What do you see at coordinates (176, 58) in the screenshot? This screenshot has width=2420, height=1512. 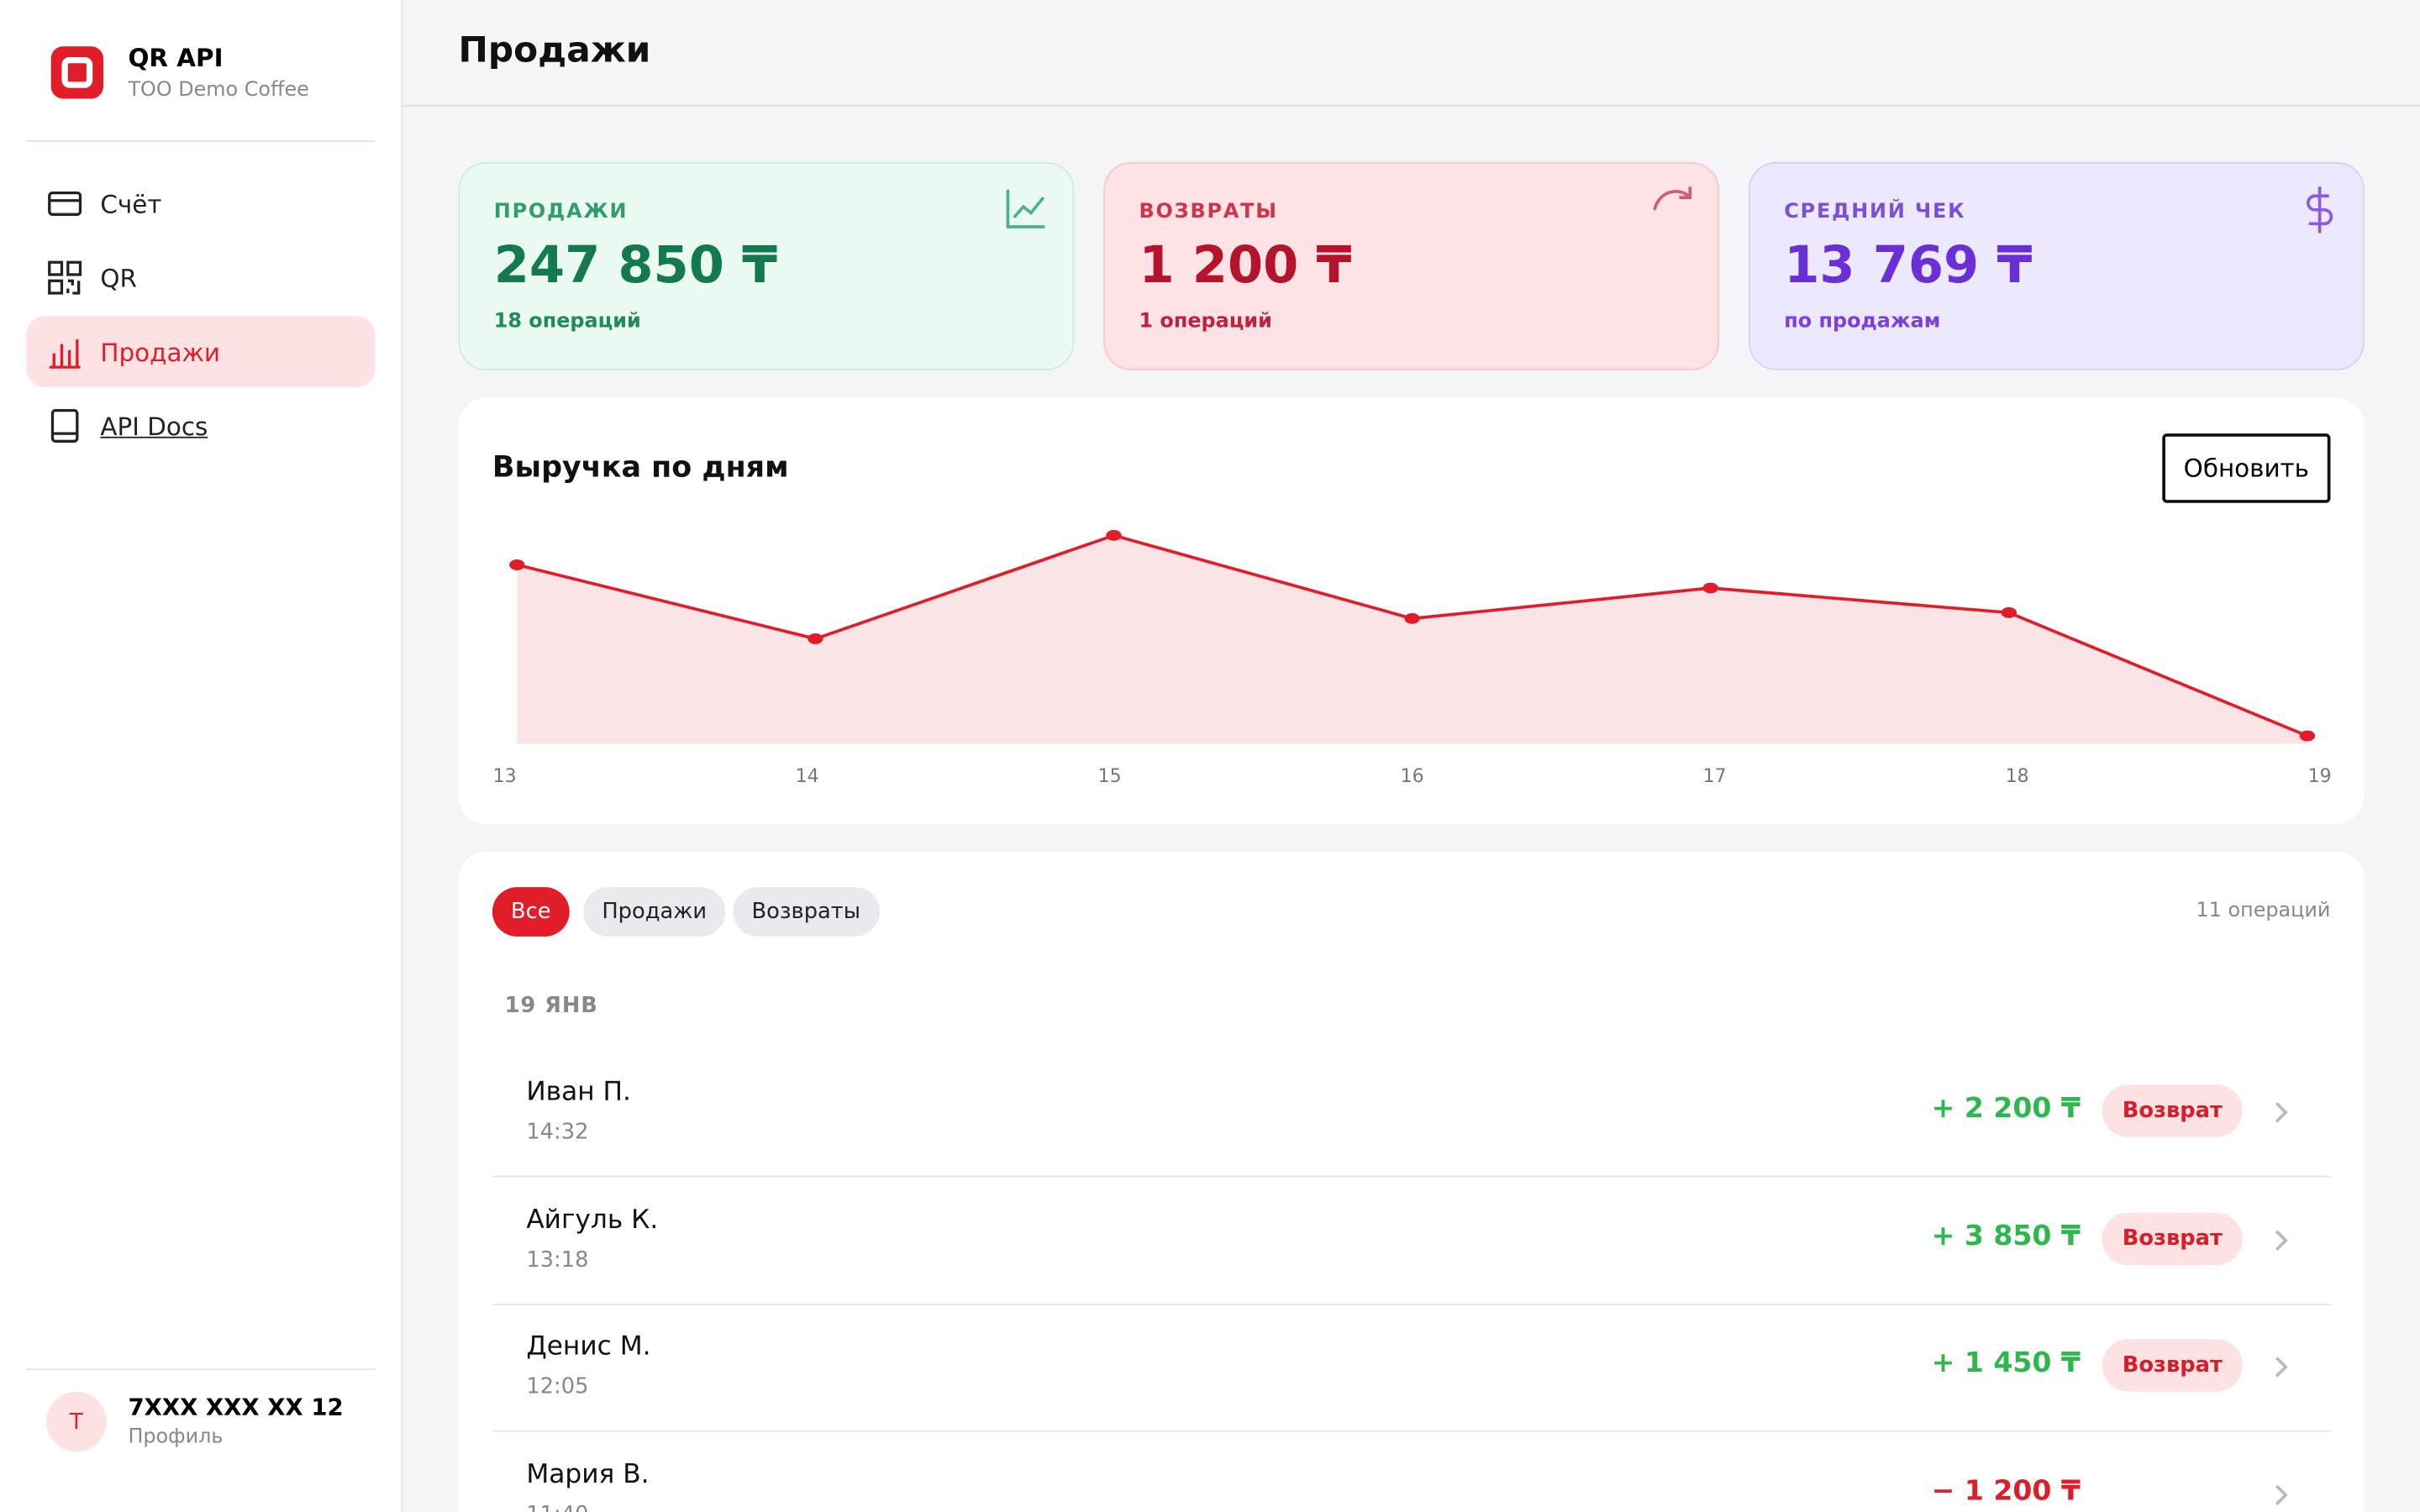 I see `brand-title: QR API` at bounding box center [176, 58].